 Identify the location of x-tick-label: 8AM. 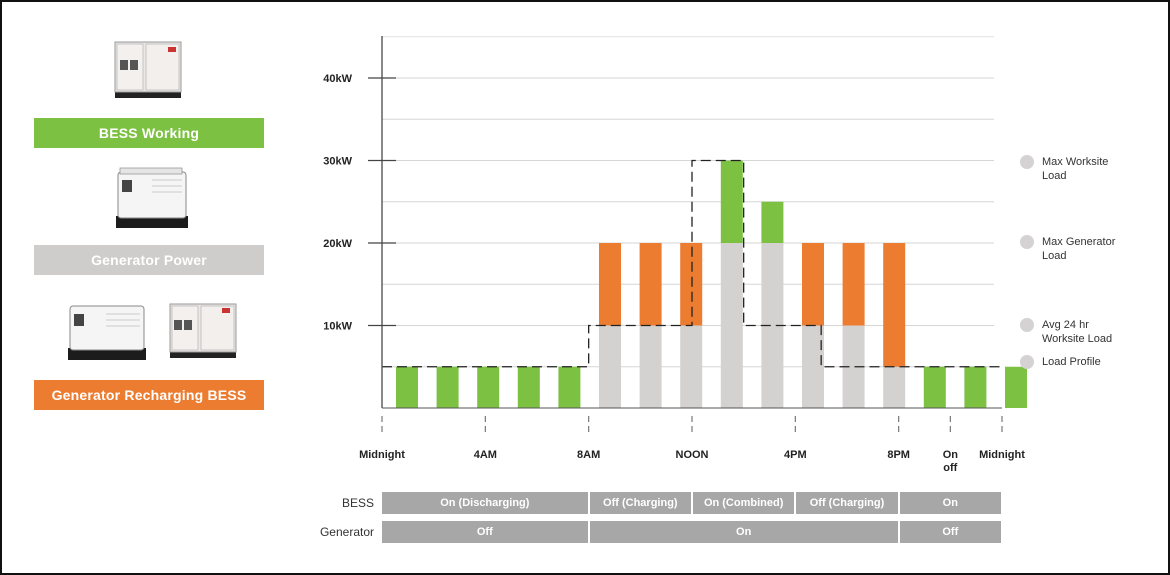
(588, 455).